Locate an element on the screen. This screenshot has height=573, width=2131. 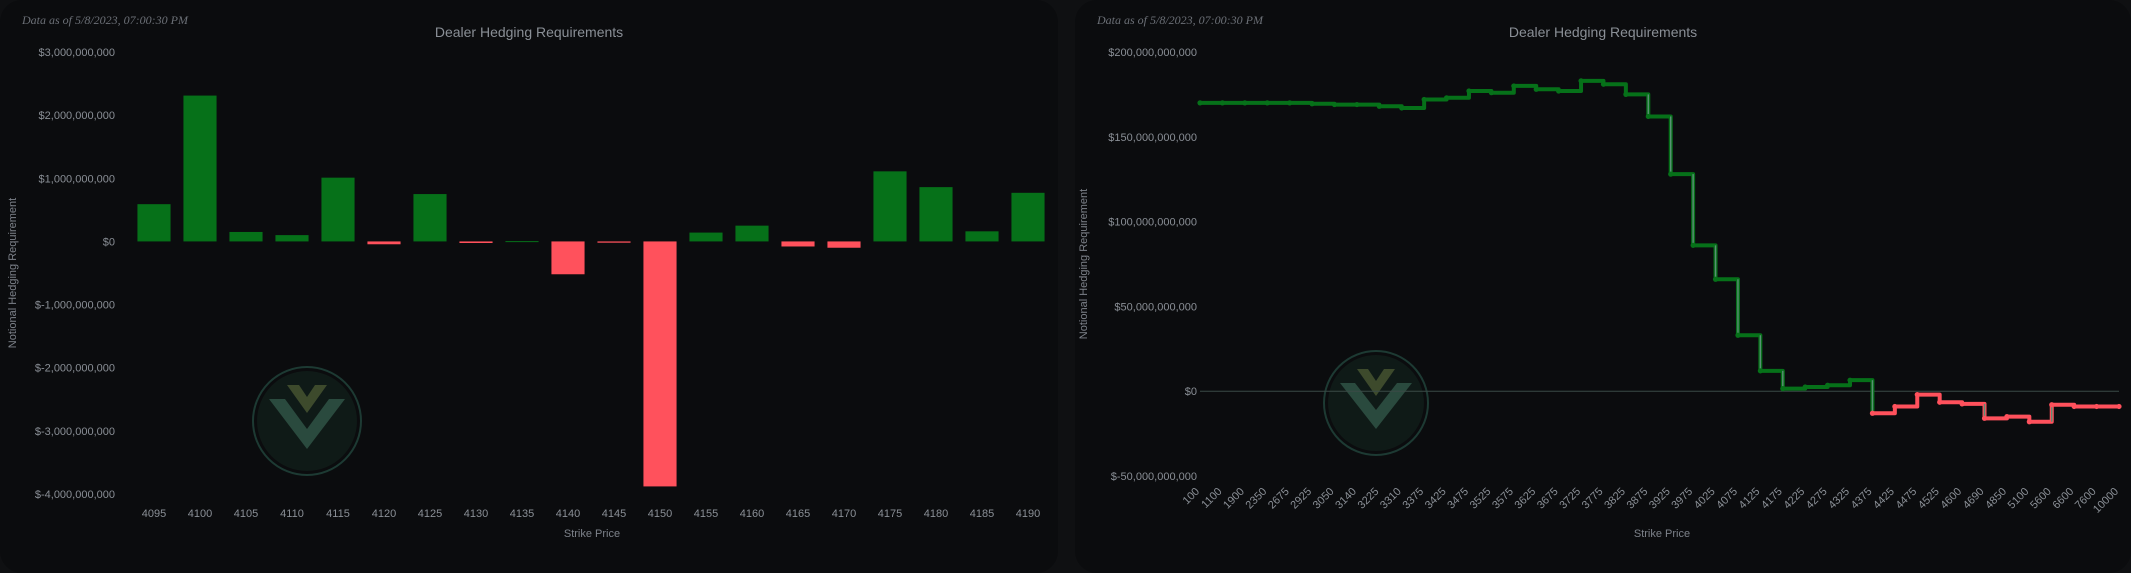
x-tick-label: 5600 is located at coordinates (2041, 499).